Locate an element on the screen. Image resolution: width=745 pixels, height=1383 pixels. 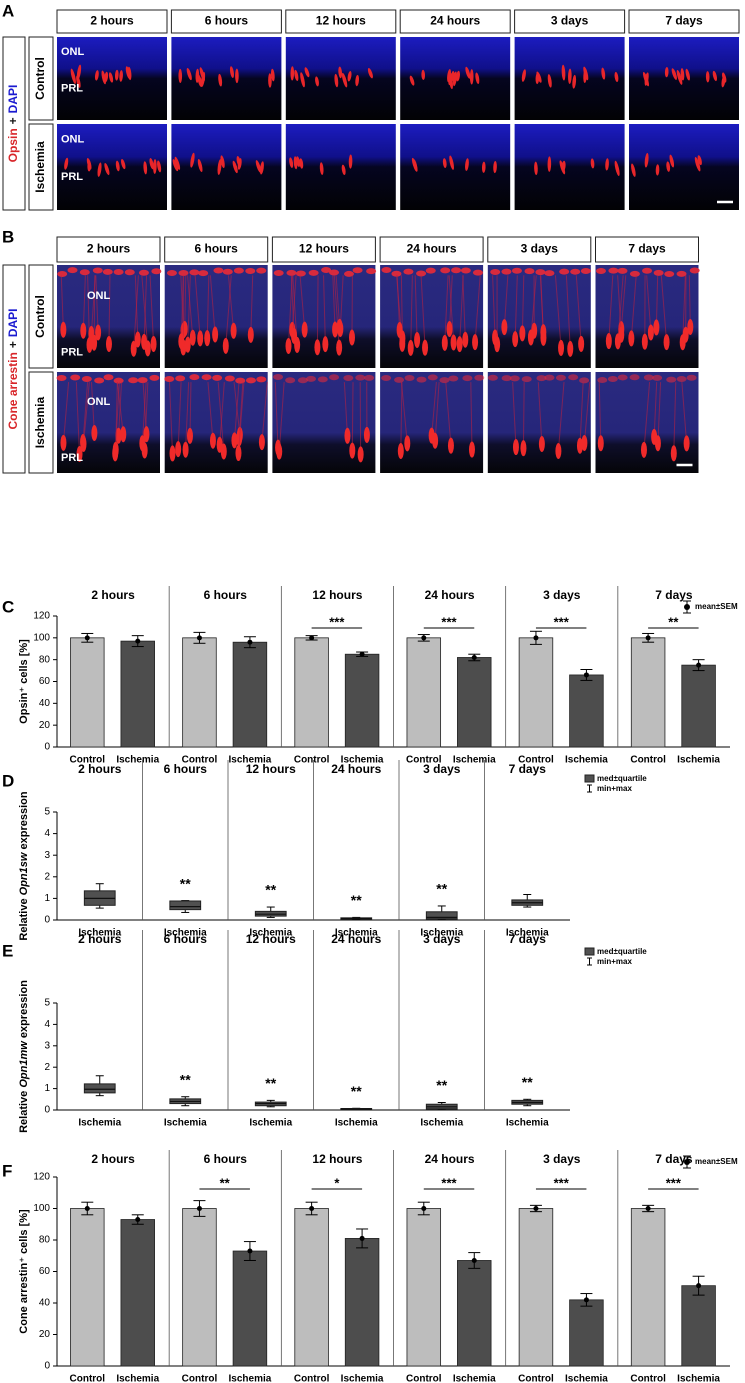
y-tick-label: 0 is located at coordinates (47, 1366).